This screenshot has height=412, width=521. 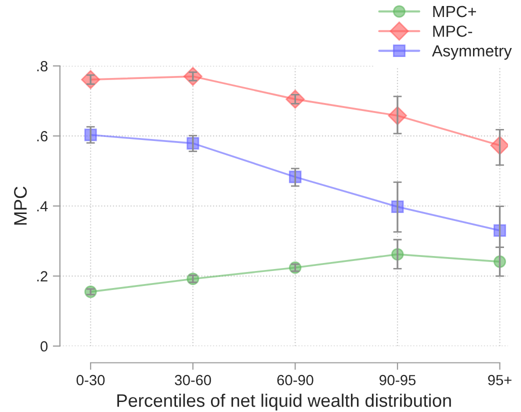 I want to click on x-tick-label: 60-90, so click(x=295, y=380).